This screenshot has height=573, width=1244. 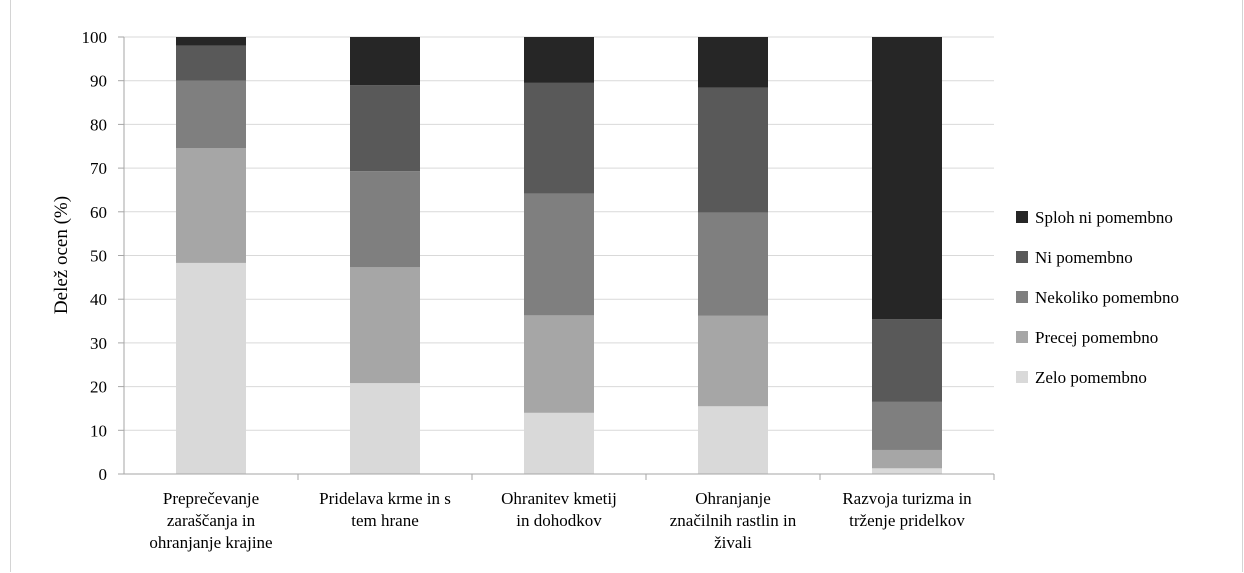 I want to click on y-tick-label: 20, so click(x=98, y=387).